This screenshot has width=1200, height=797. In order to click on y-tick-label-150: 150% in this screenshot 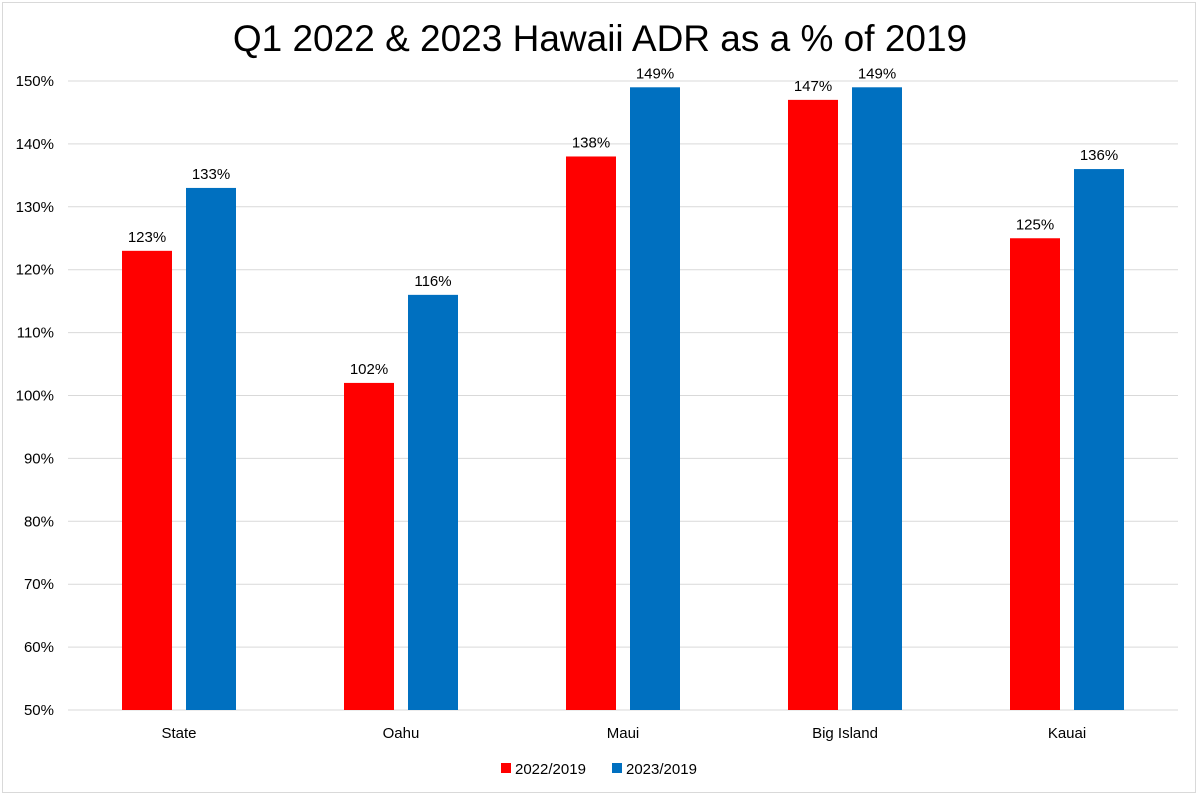, I will do `click(35, 81)`.